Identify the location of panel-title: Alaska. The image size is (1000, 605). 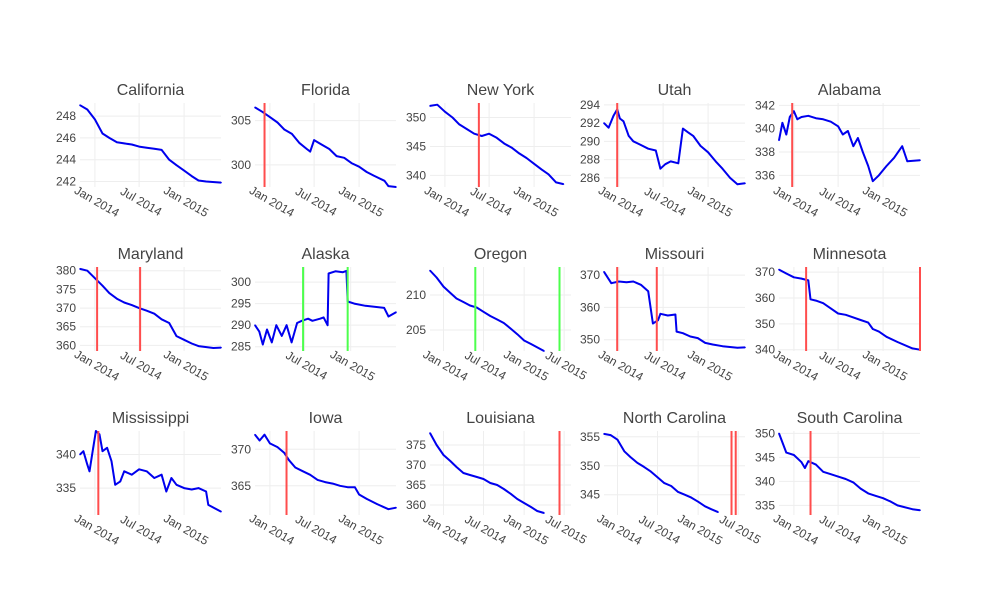
(325, 254).